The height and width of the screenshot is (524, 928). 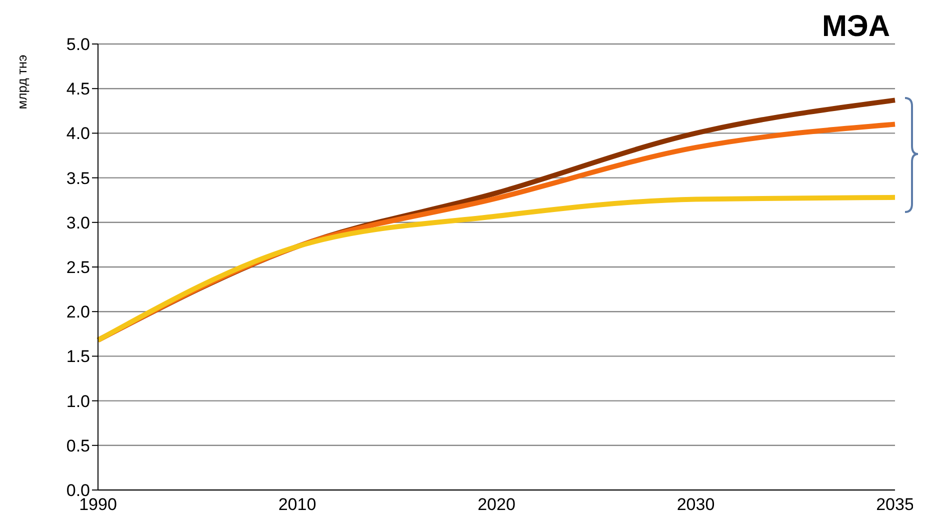 I want to click on x-tick-label: 2035, so click(x=895, y=504).